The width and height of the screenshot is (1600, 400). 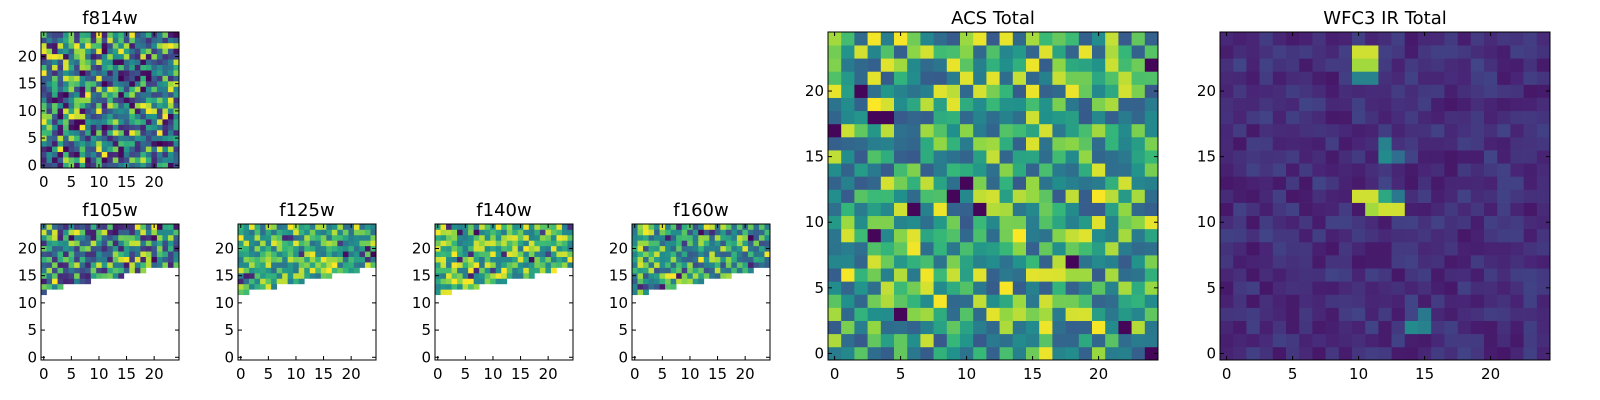 I want to click on y-tick-label: 0, so click(x=819, y=353).